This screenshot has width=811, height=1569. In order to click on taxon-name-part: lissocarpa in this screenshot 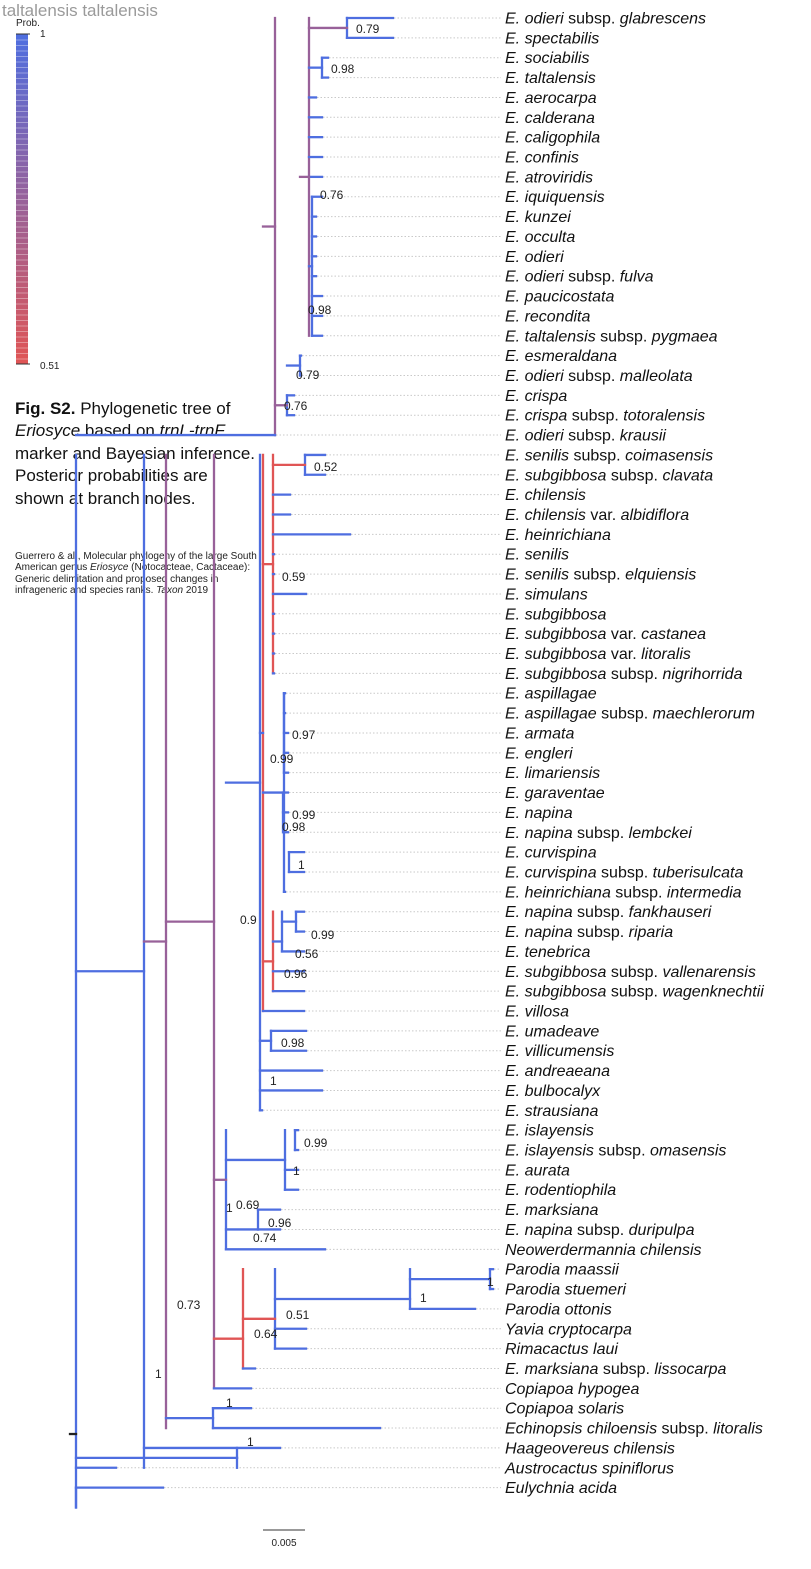, I will do `click(690, 1369)`.